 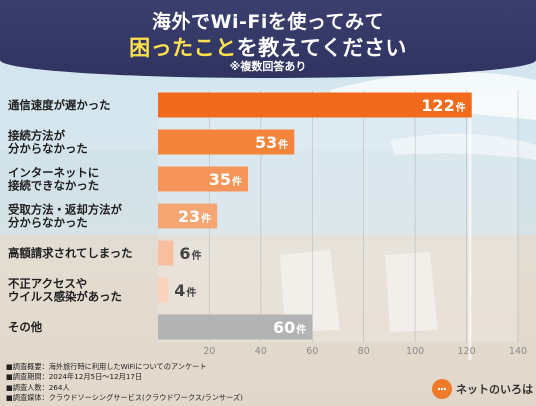 I want to click on tick-label: 100, so click(x=415, y=351).